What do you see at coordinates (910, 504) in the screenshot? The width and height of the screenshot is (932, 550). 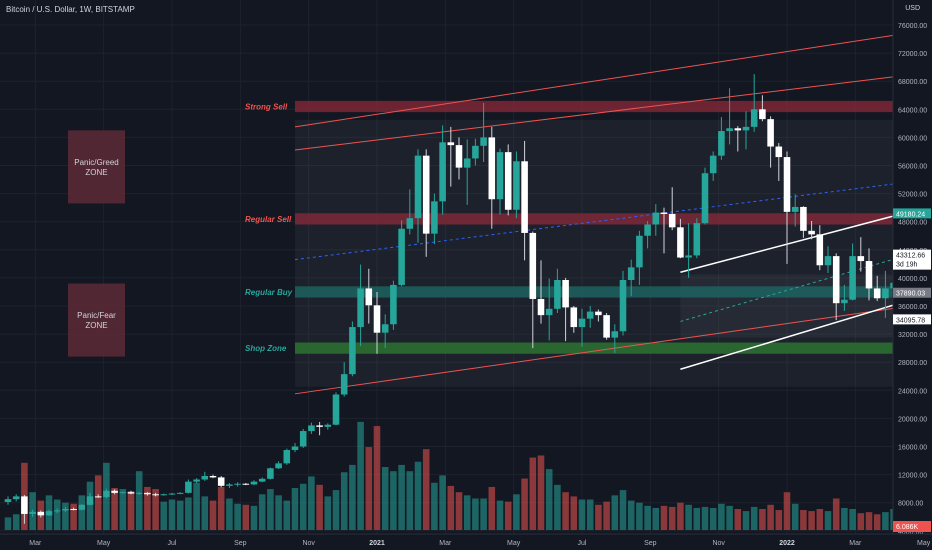 I see `y-tick-label: 8000.00` at bounding box center [910, 504].